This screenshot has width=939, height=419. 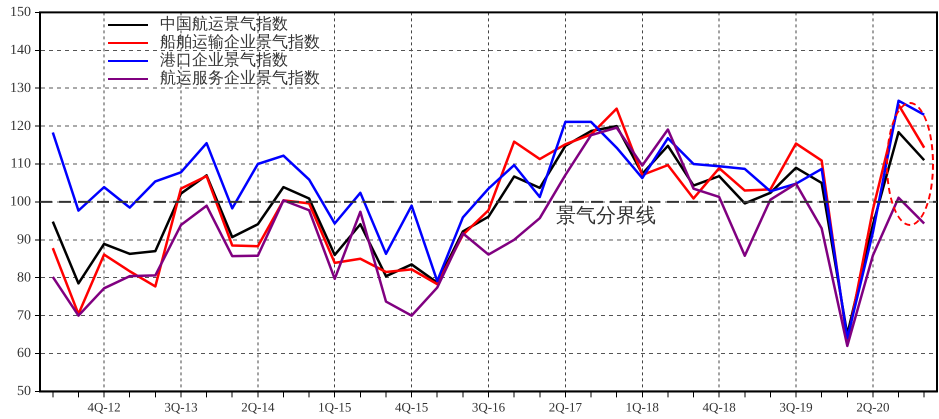 I want to click on x-tick-label: 2Q-20, so click(x=873, y=407).